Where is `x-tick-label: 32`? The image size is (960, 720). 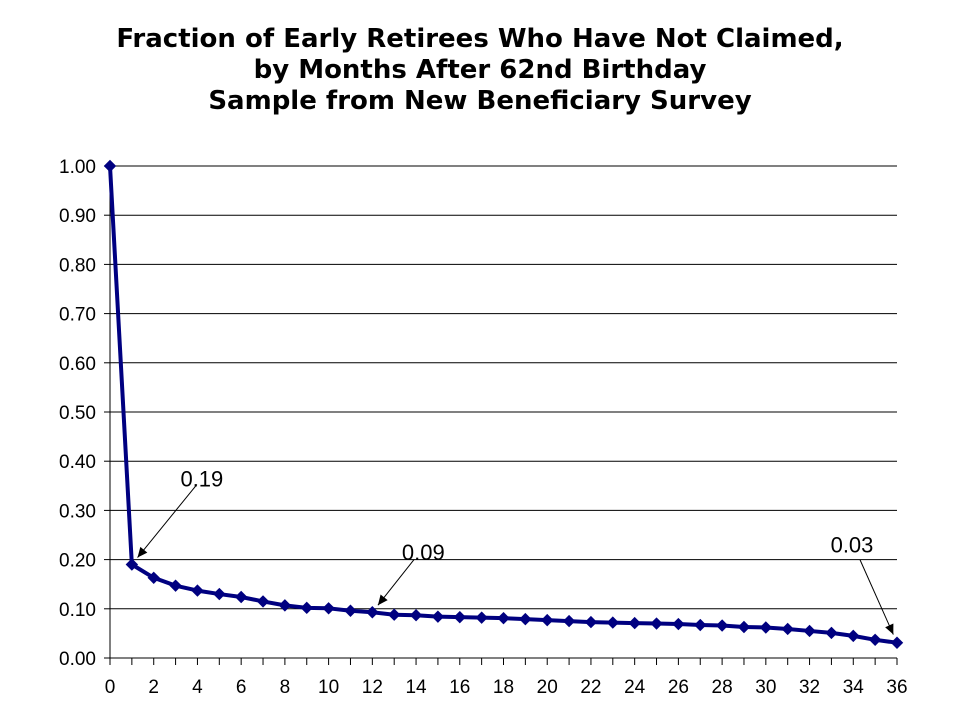
x-tick-label: 32 is located at coordinates (809, 687).